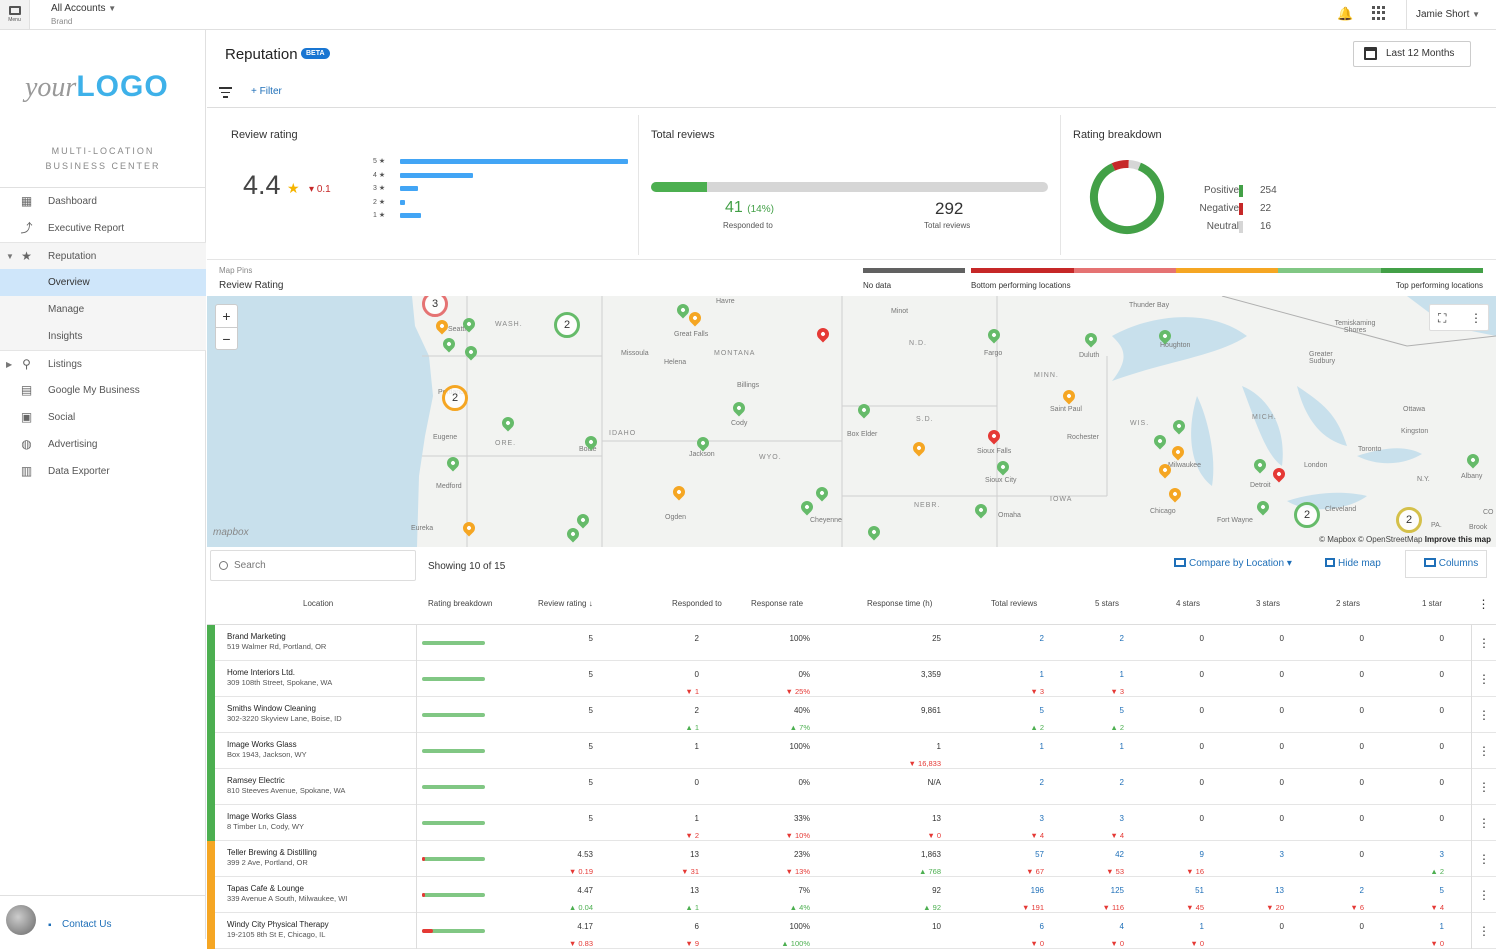 This screenshot has width=1496, height=949. What do you see at coordinates (256, 780) in the screenshot?
I see `location-name: Ramsey Electric` at bounding box center [256, 780].